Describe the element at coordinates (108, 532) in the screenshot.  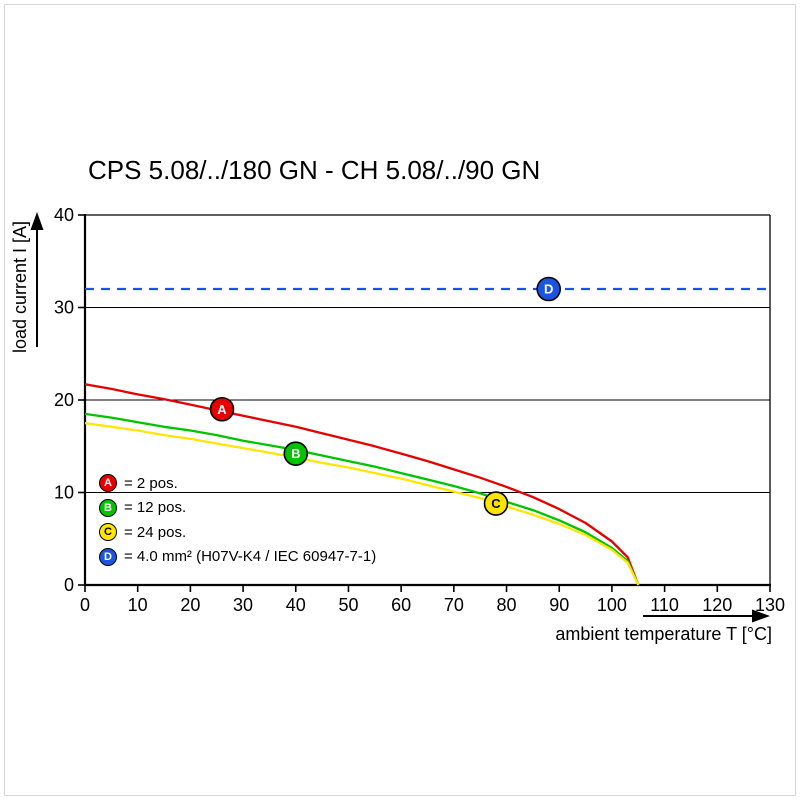
I see `legend-marker-c-icon: C` at that location.